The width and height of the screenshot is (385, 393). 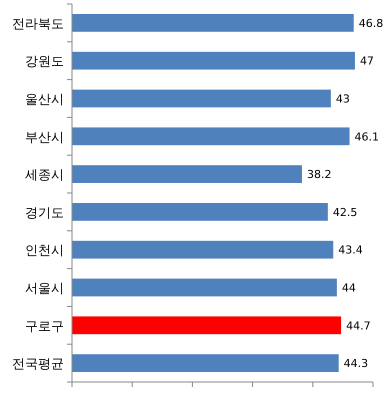 What do you see at coordinates (358, 325) in the screenshot?
I see `data-label: 44.7` at bounding box center [358, 325].